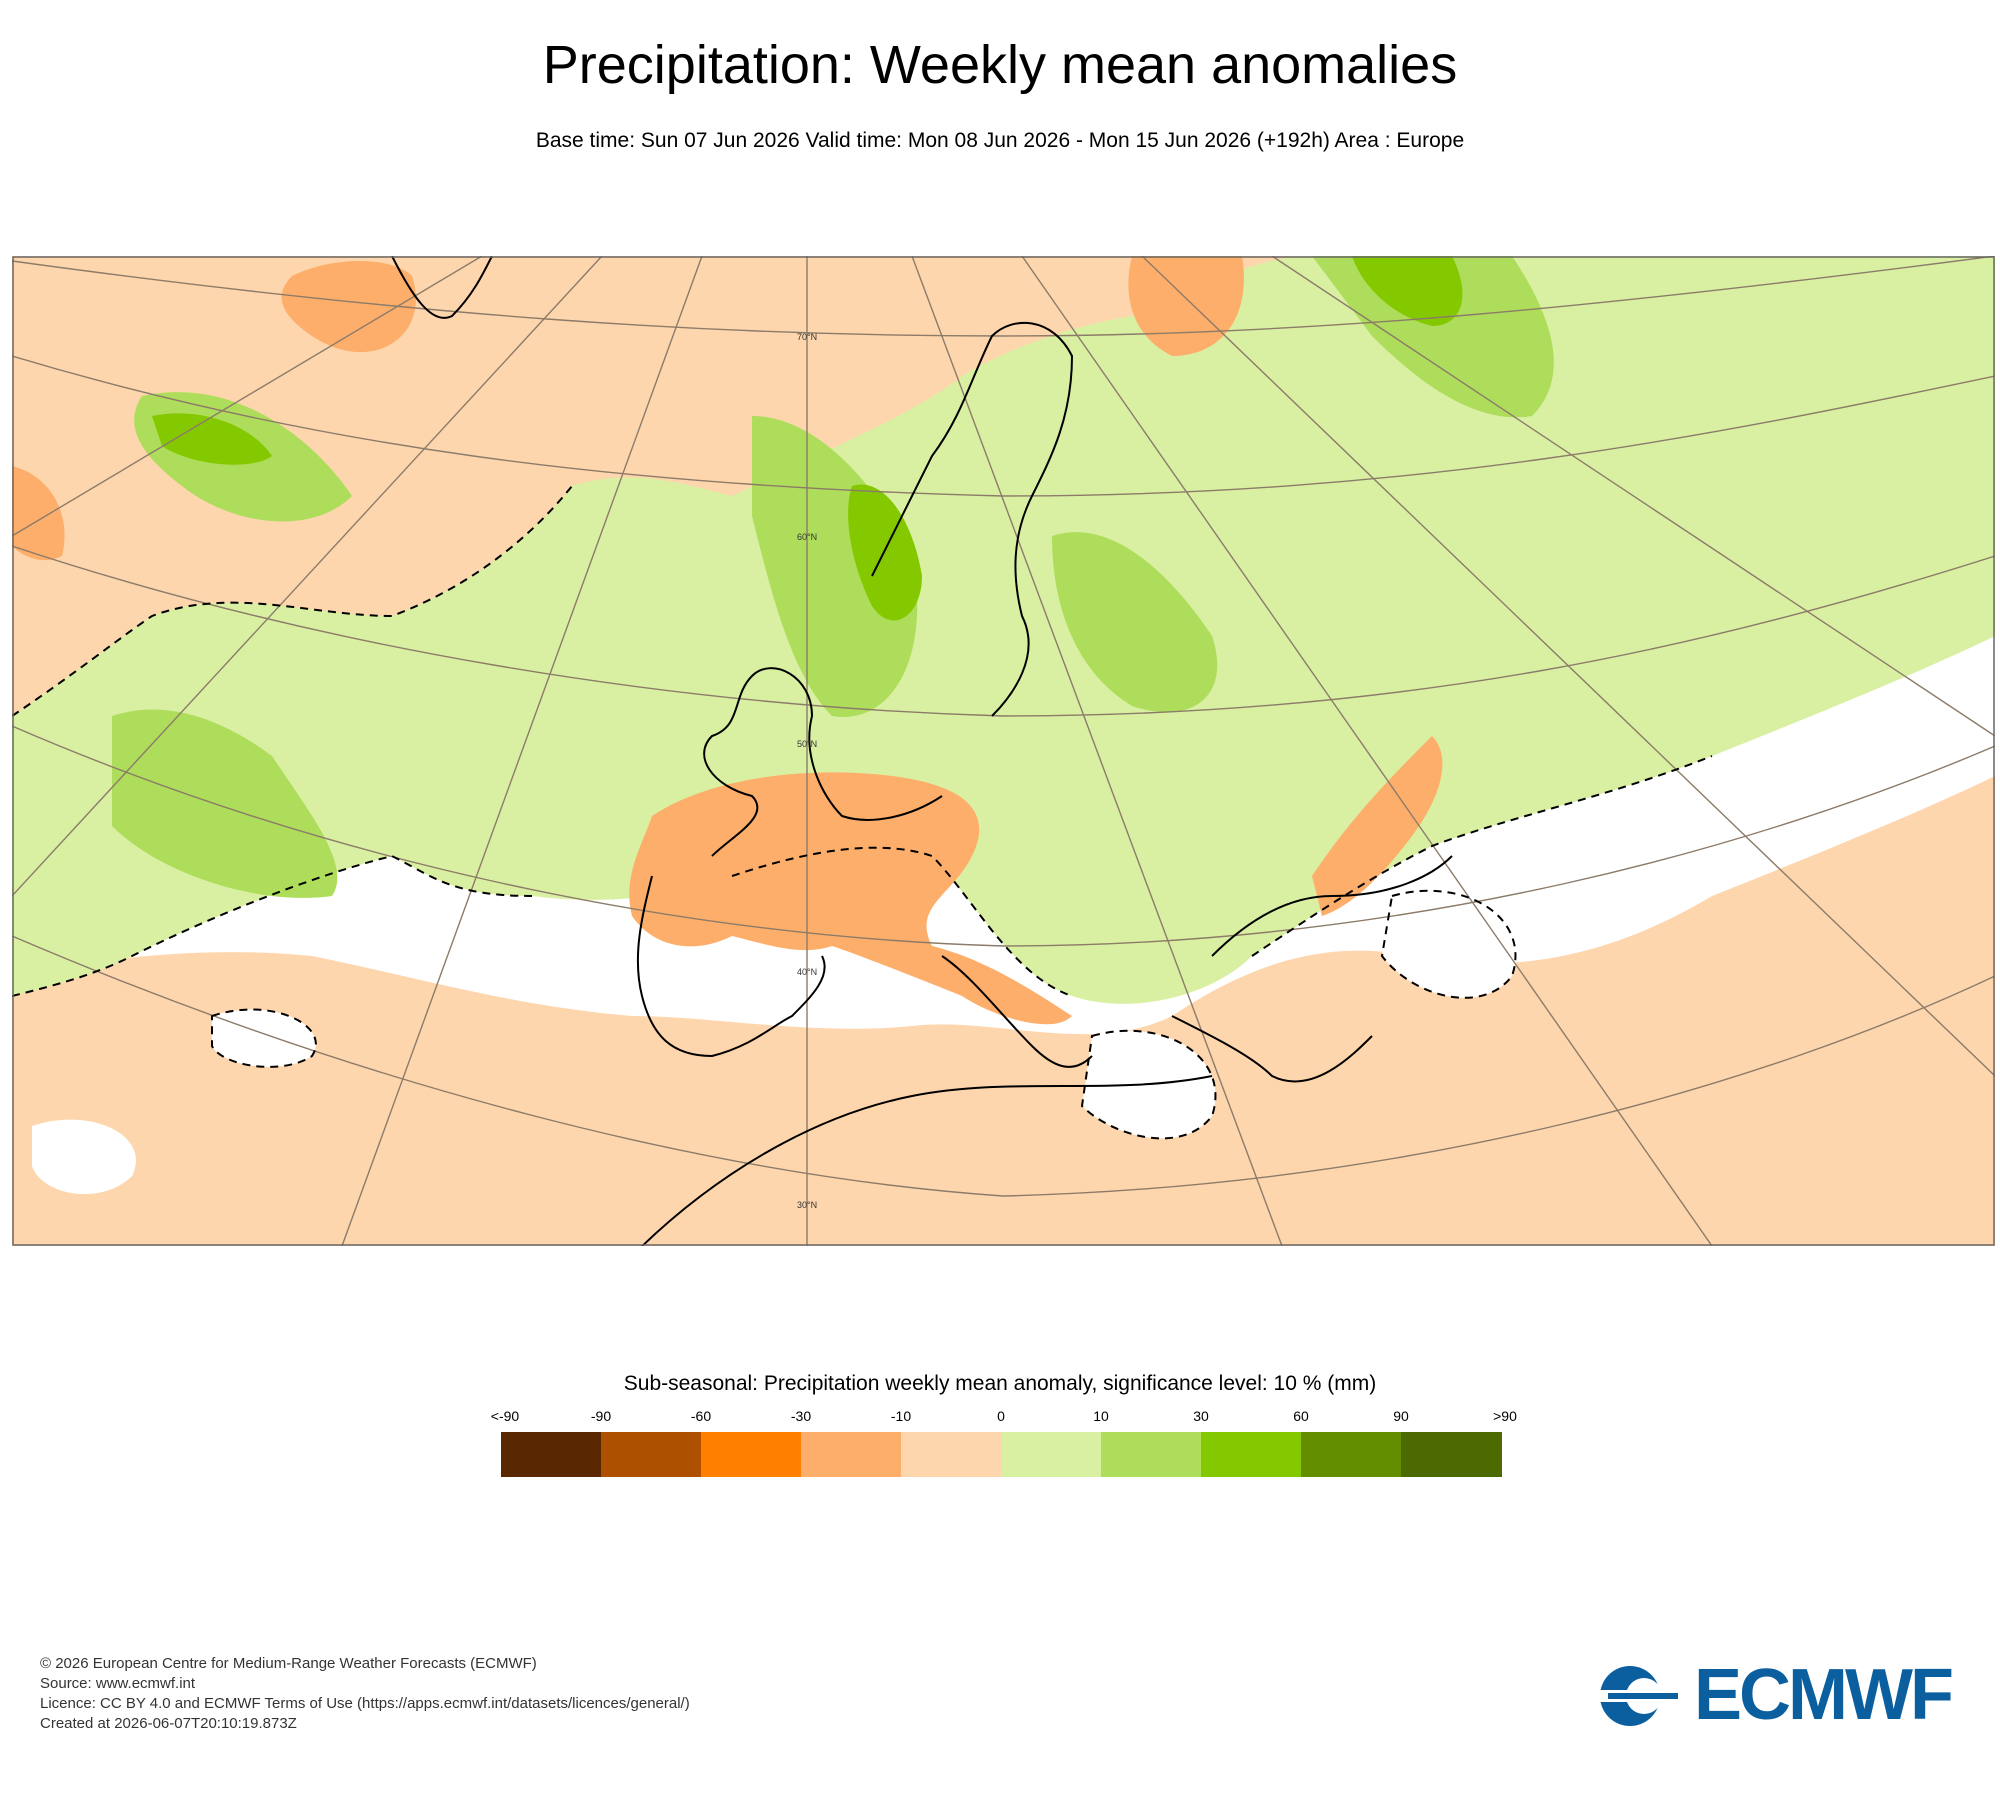 Image resolution: width=2000 pixels, height=1800 pixels. I want to click on lat-label-30: 30°N, so click(807, 1205).